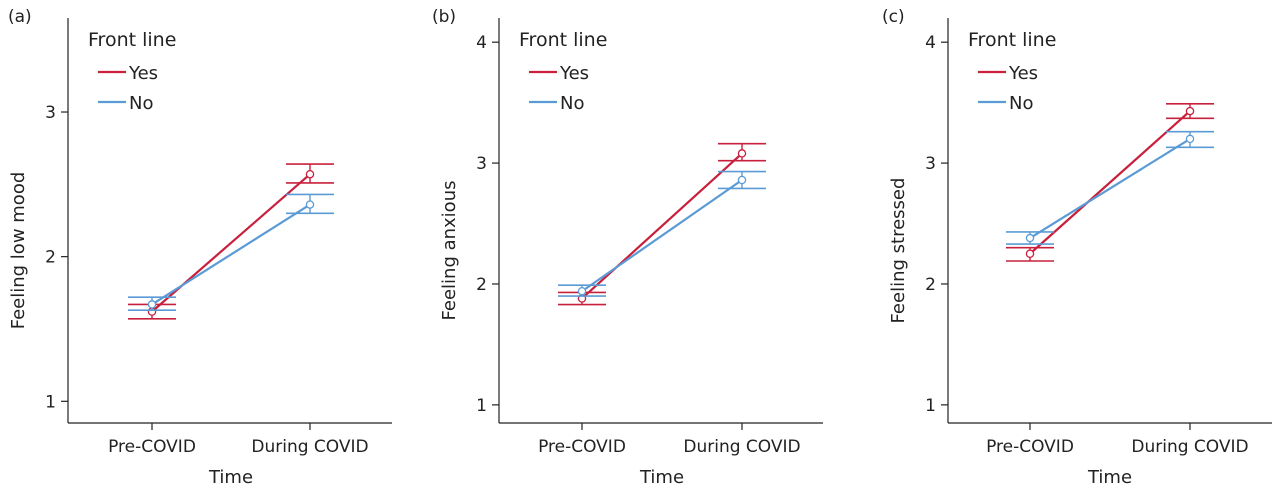 The height and width of the screenshot is (492, 1272). What do you see at coordinates (20, 17) in the screenshot?
I see `panel-label: (a)` at bounding box center [20, 17].